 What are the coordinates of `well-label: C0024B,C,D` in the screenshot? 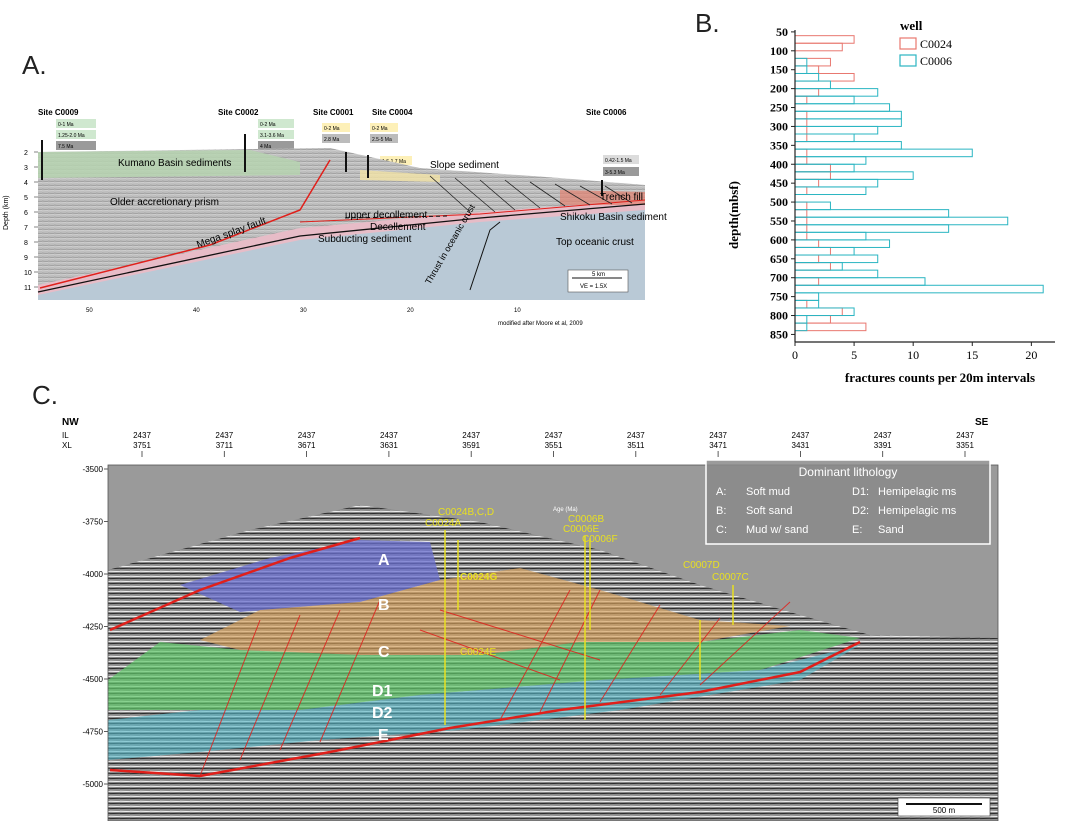 It's located at (466, 512).